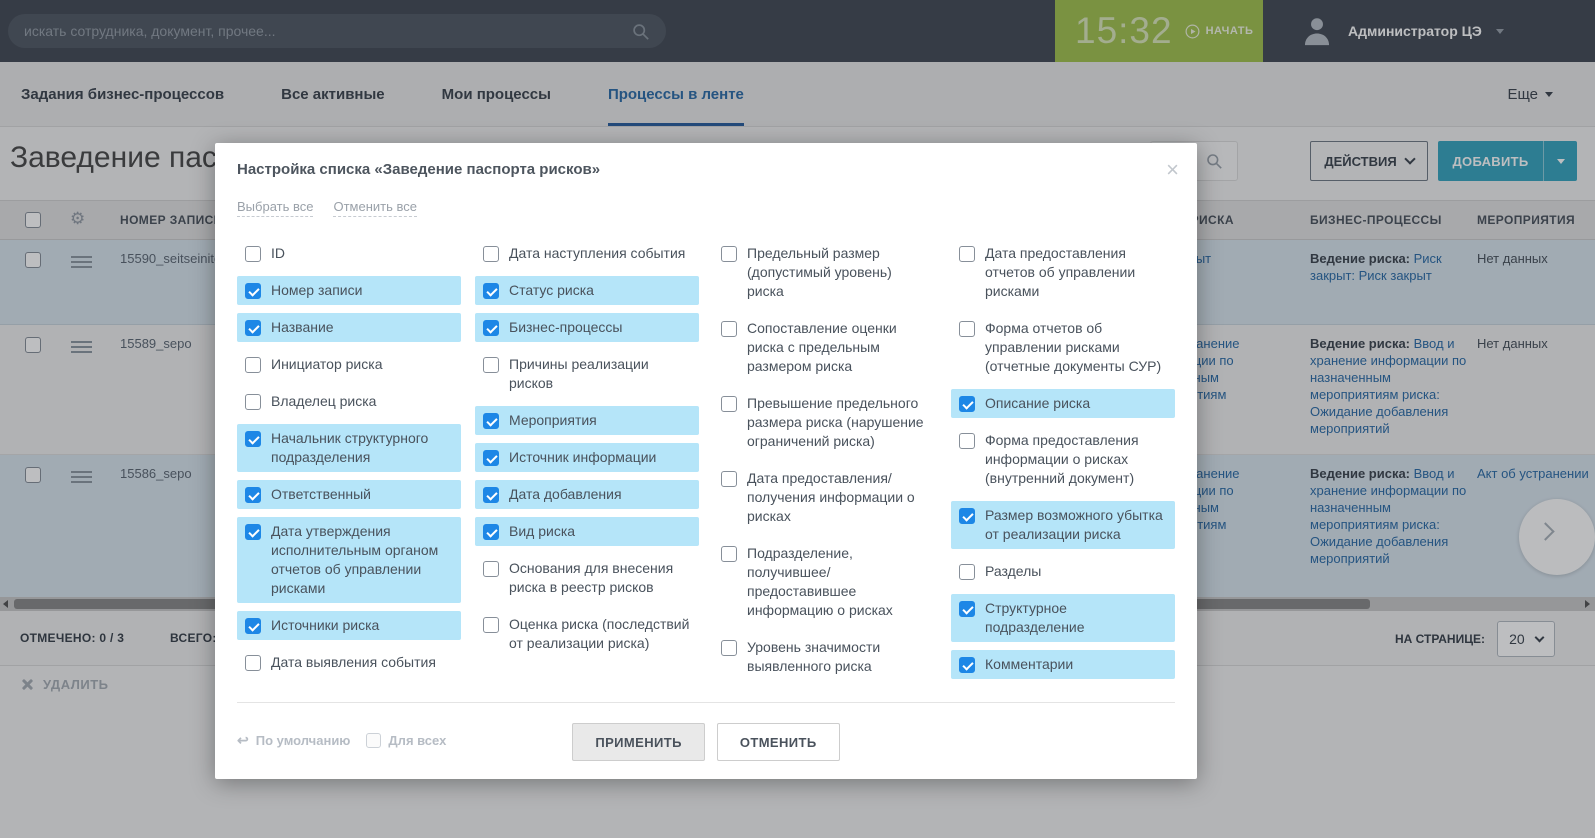 The width and height of the screenshot is (1595, 838). What do you see at coordinates (1219, 31) in the screenshot?
I see `start-timer-button: НАЧАТЬ` at bounding box center [1219, 31].